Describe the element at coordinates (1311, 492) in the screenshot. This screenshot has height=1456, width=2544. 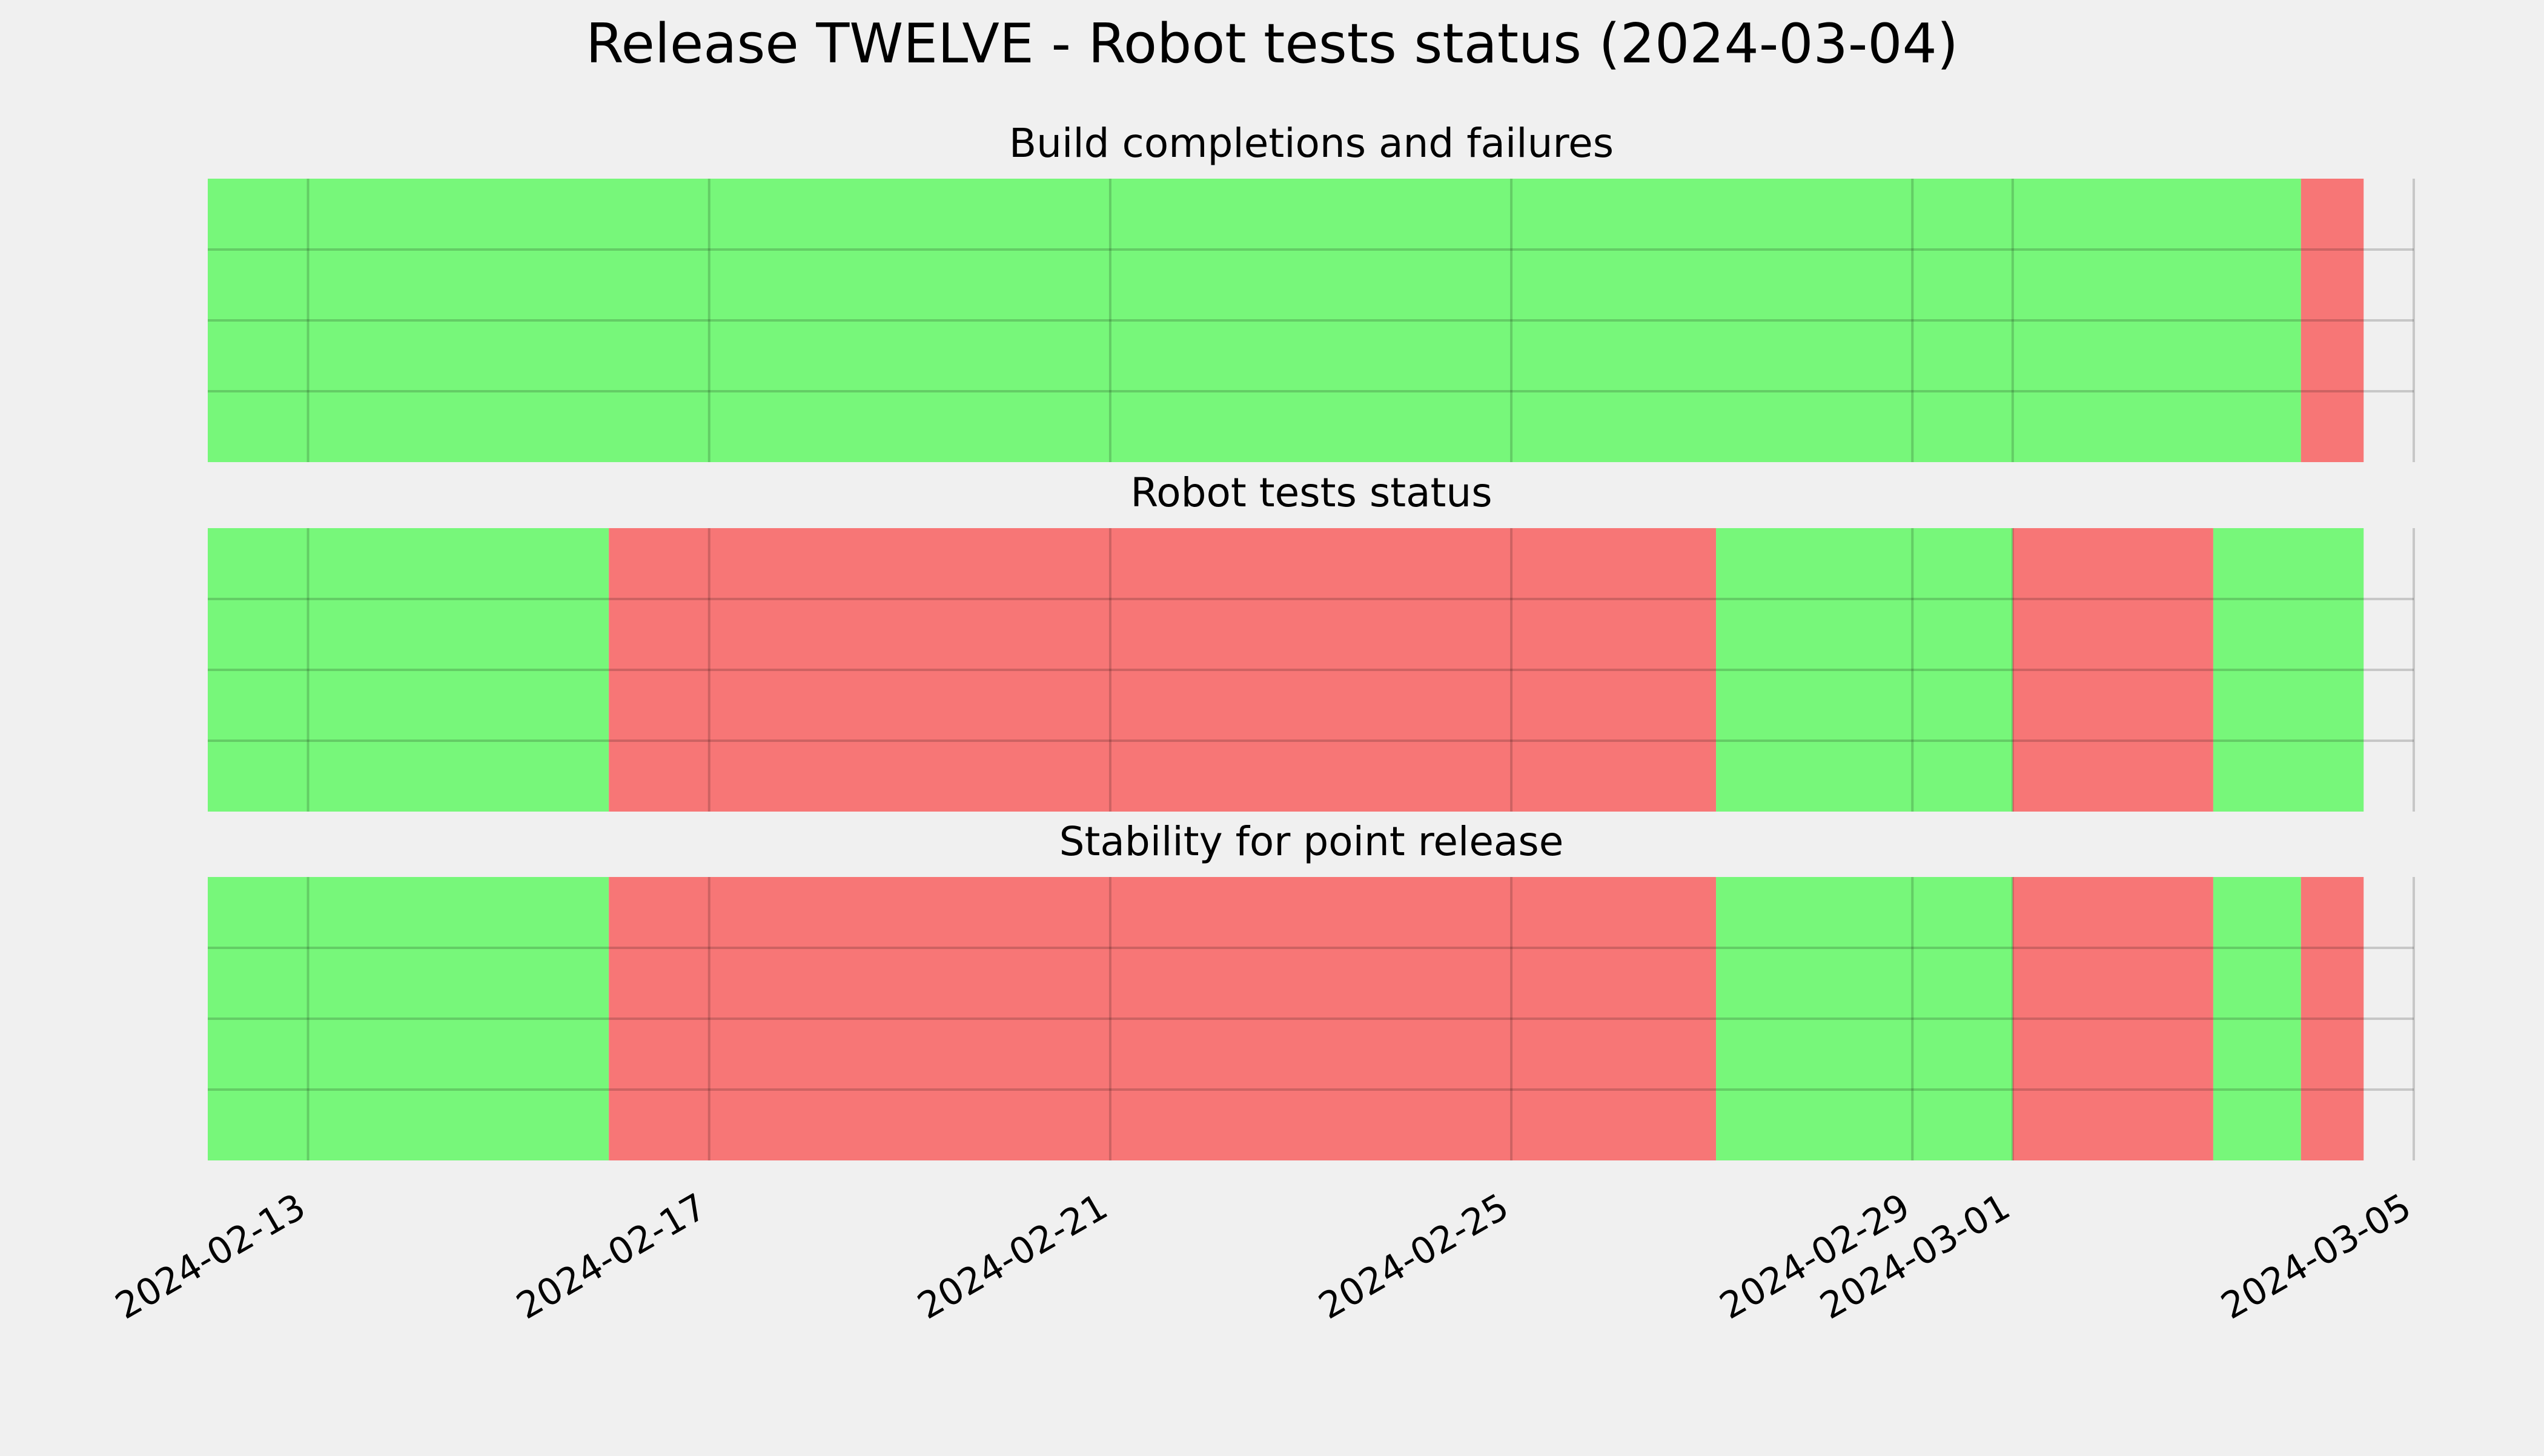
I see `panel-title: Robot tests status` at that location.